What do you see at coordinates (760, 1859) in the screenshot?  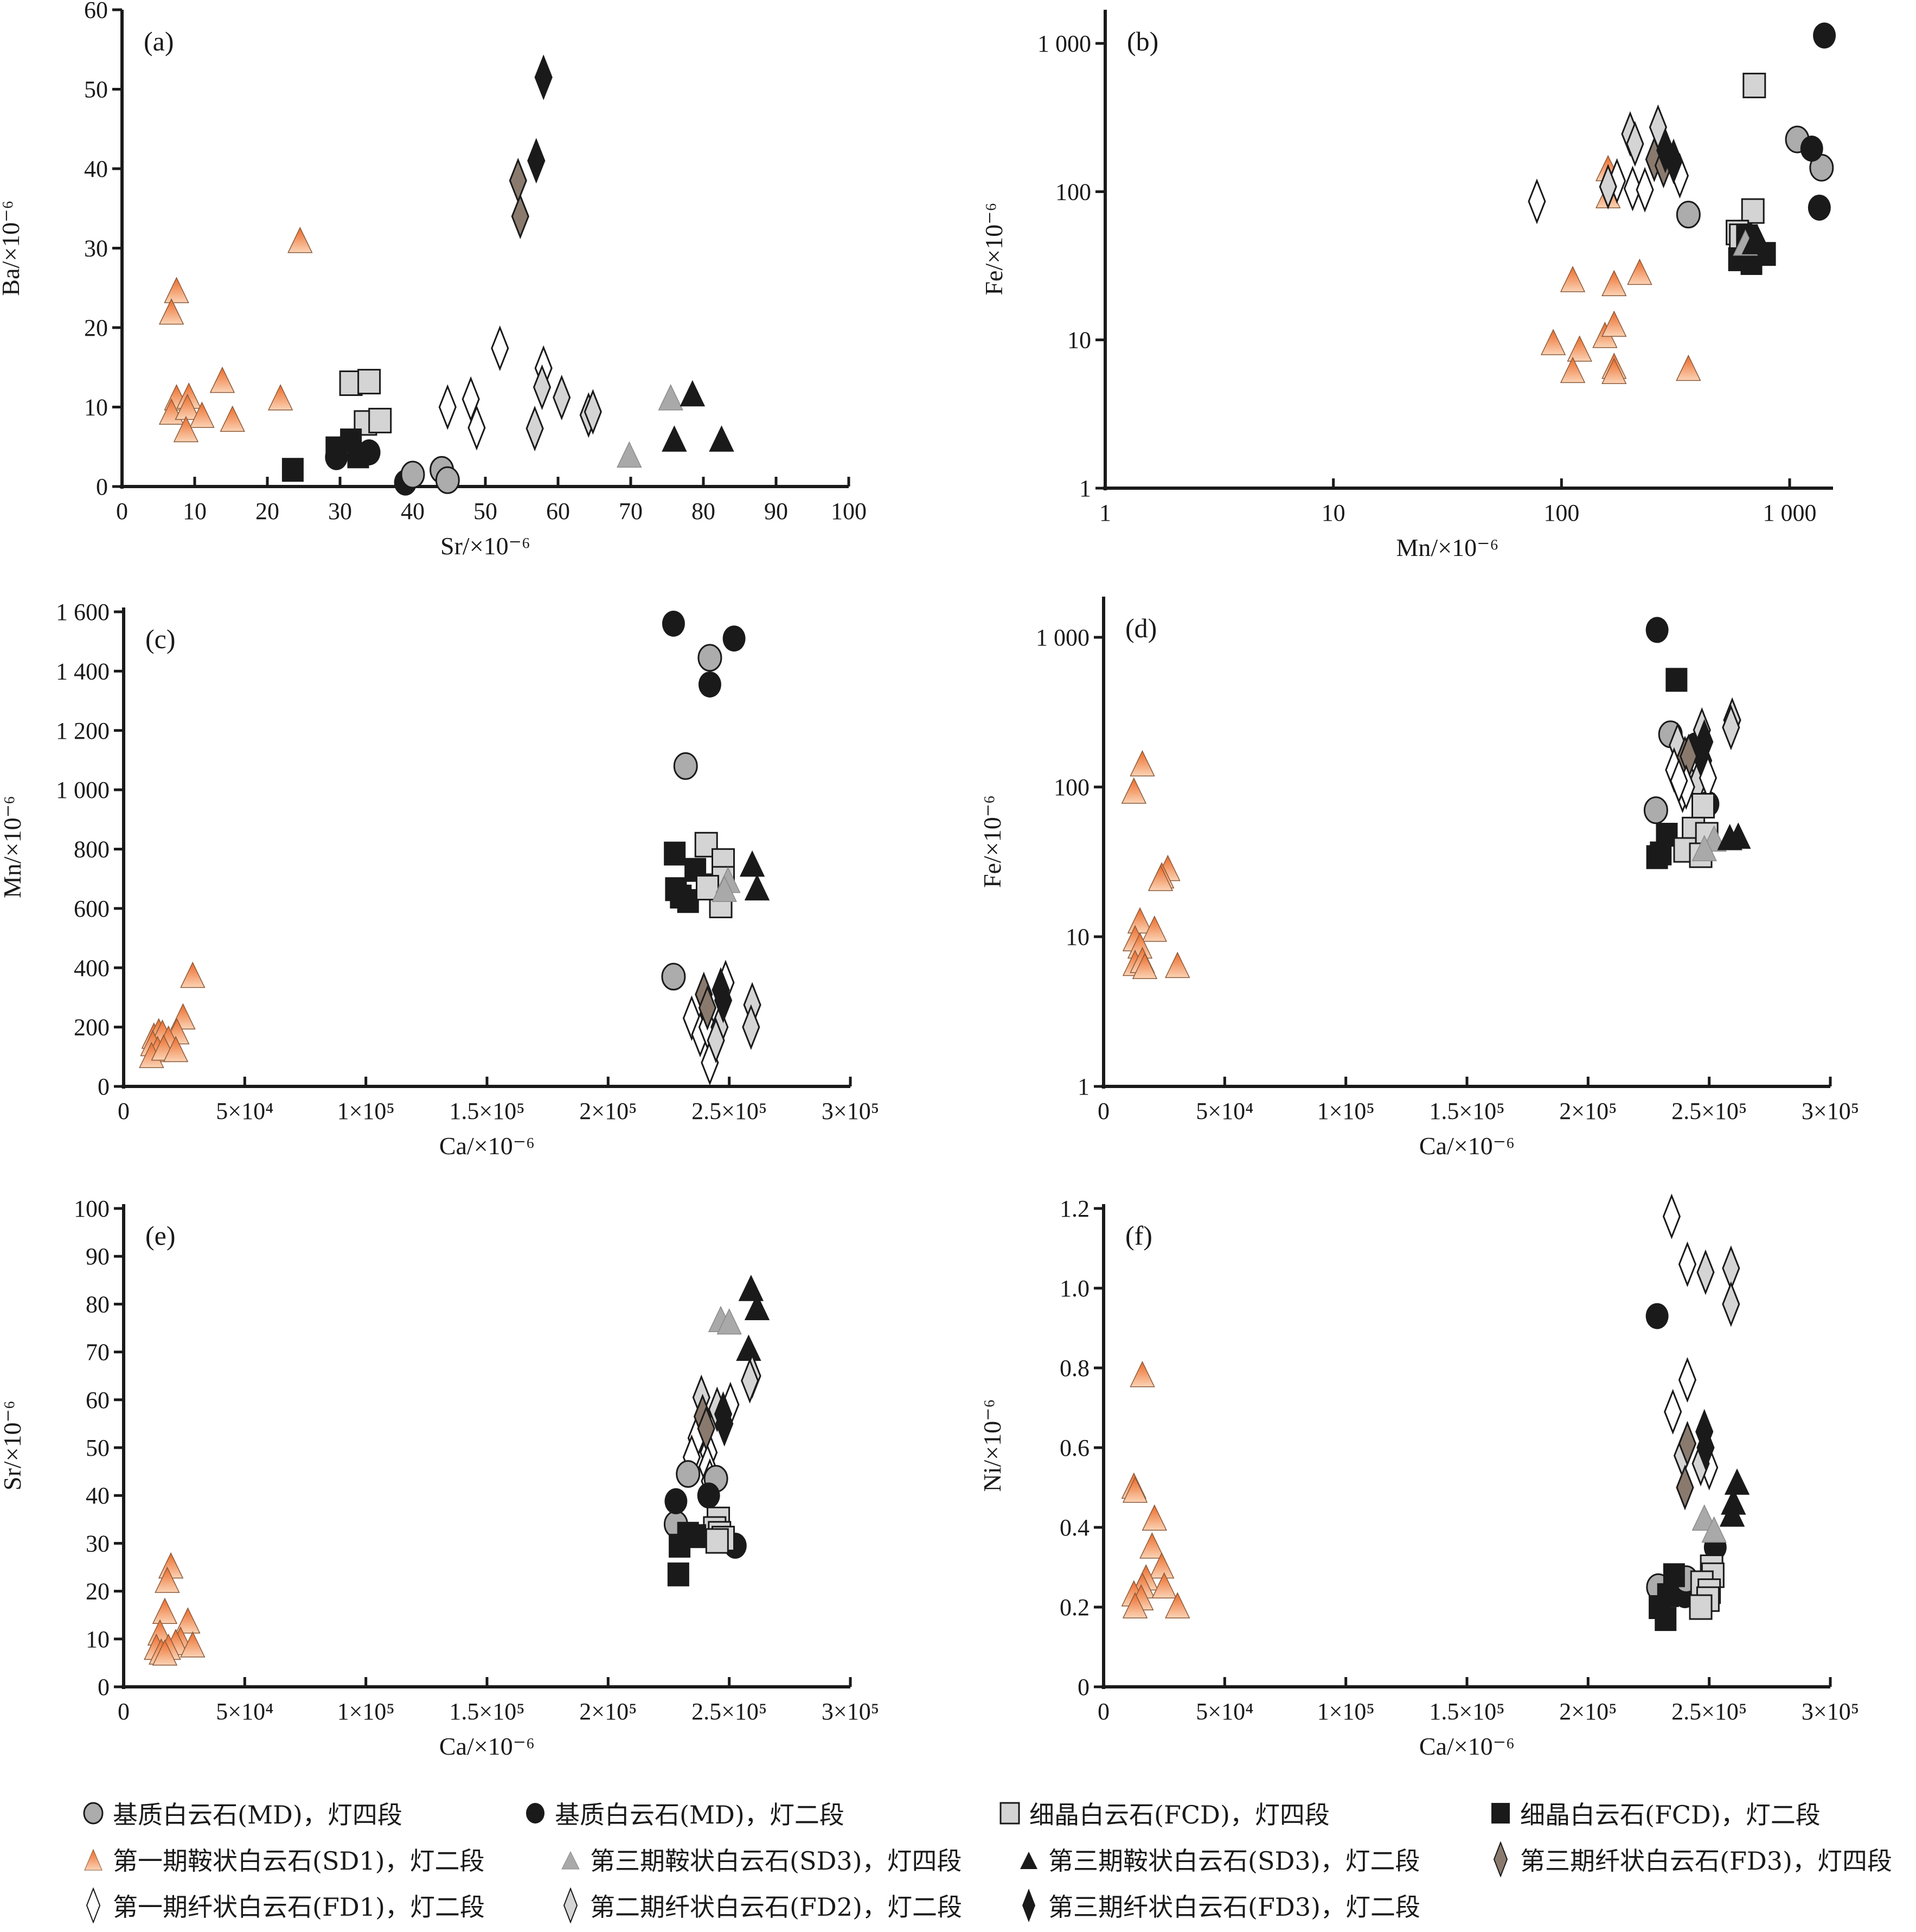 I see `legend-item: 第三期鞍状白云石(SD3)，灯四段` at bounding box center [760, 1859].